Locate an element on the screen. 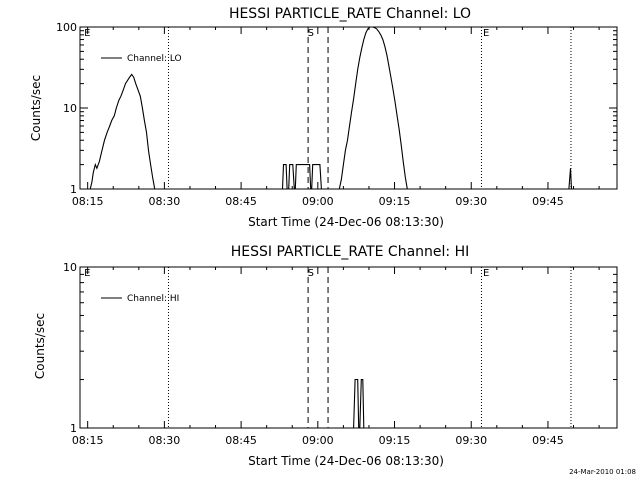 This screenshot has width=640, height=480. legend-lo: Channel: LO is located at coordinates (141, 59).